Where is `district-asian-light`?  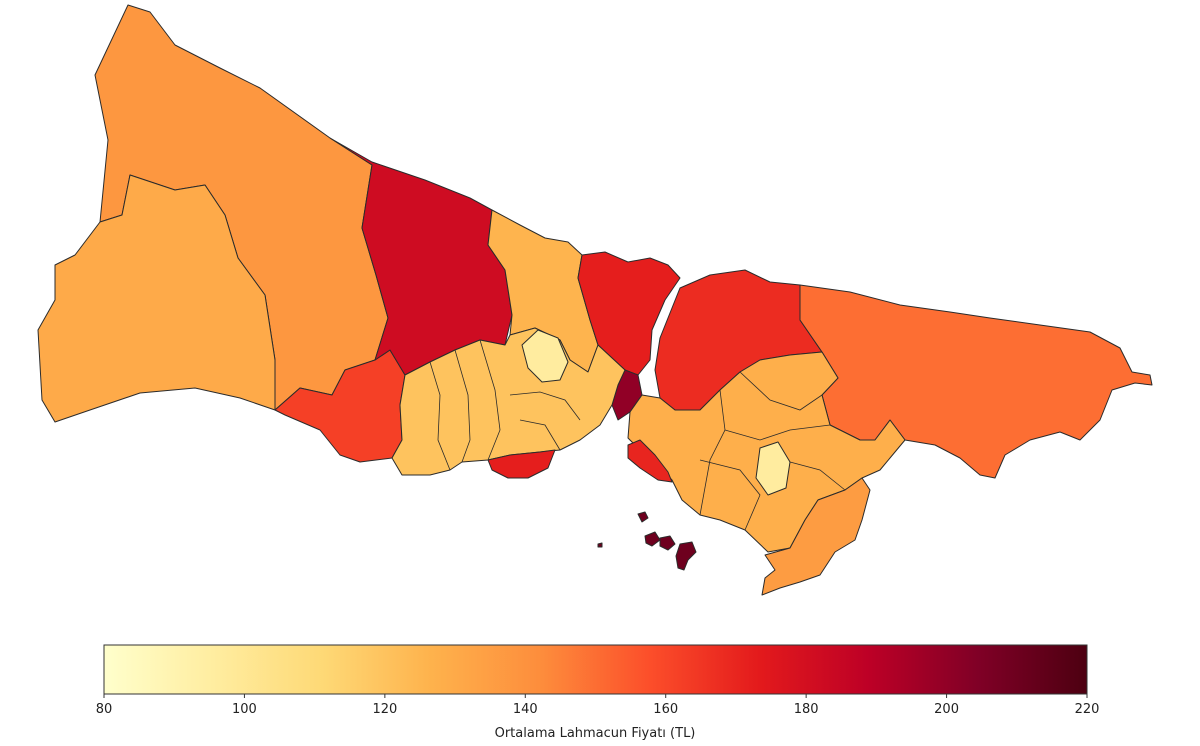 district-asian-light is located at coordinates (773, 468).